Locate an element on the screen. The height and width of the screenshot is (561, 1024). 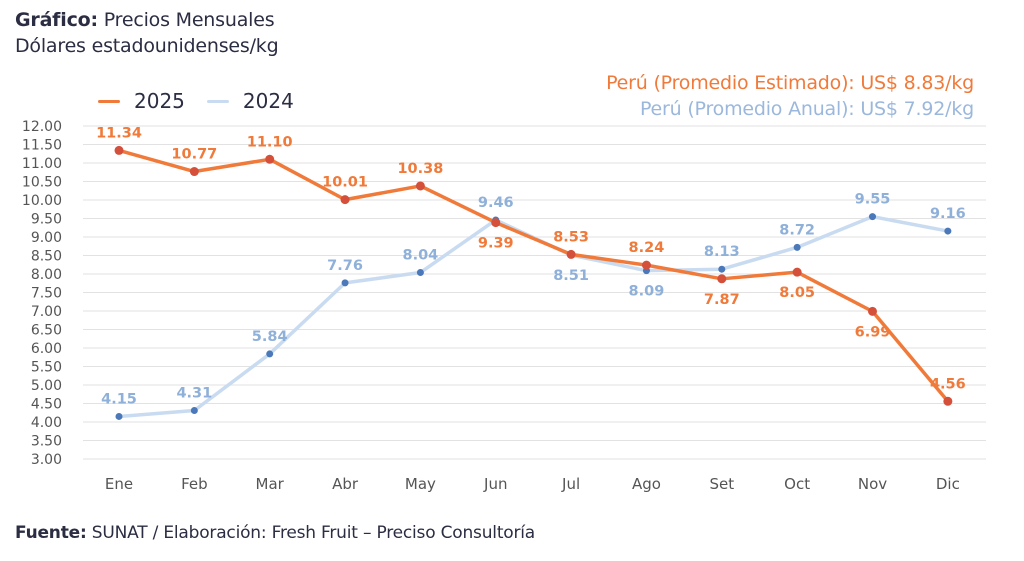
data-label-2025: 7.87 is located at coordinates (722, 300).